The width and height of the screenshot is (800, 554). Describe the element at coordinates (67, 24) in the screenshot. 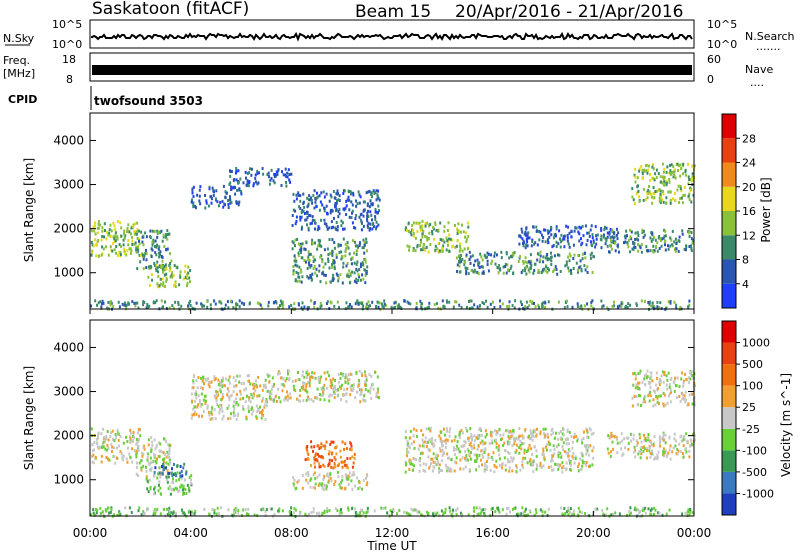

I see `nsky-top-tick: 10^5` at that location.